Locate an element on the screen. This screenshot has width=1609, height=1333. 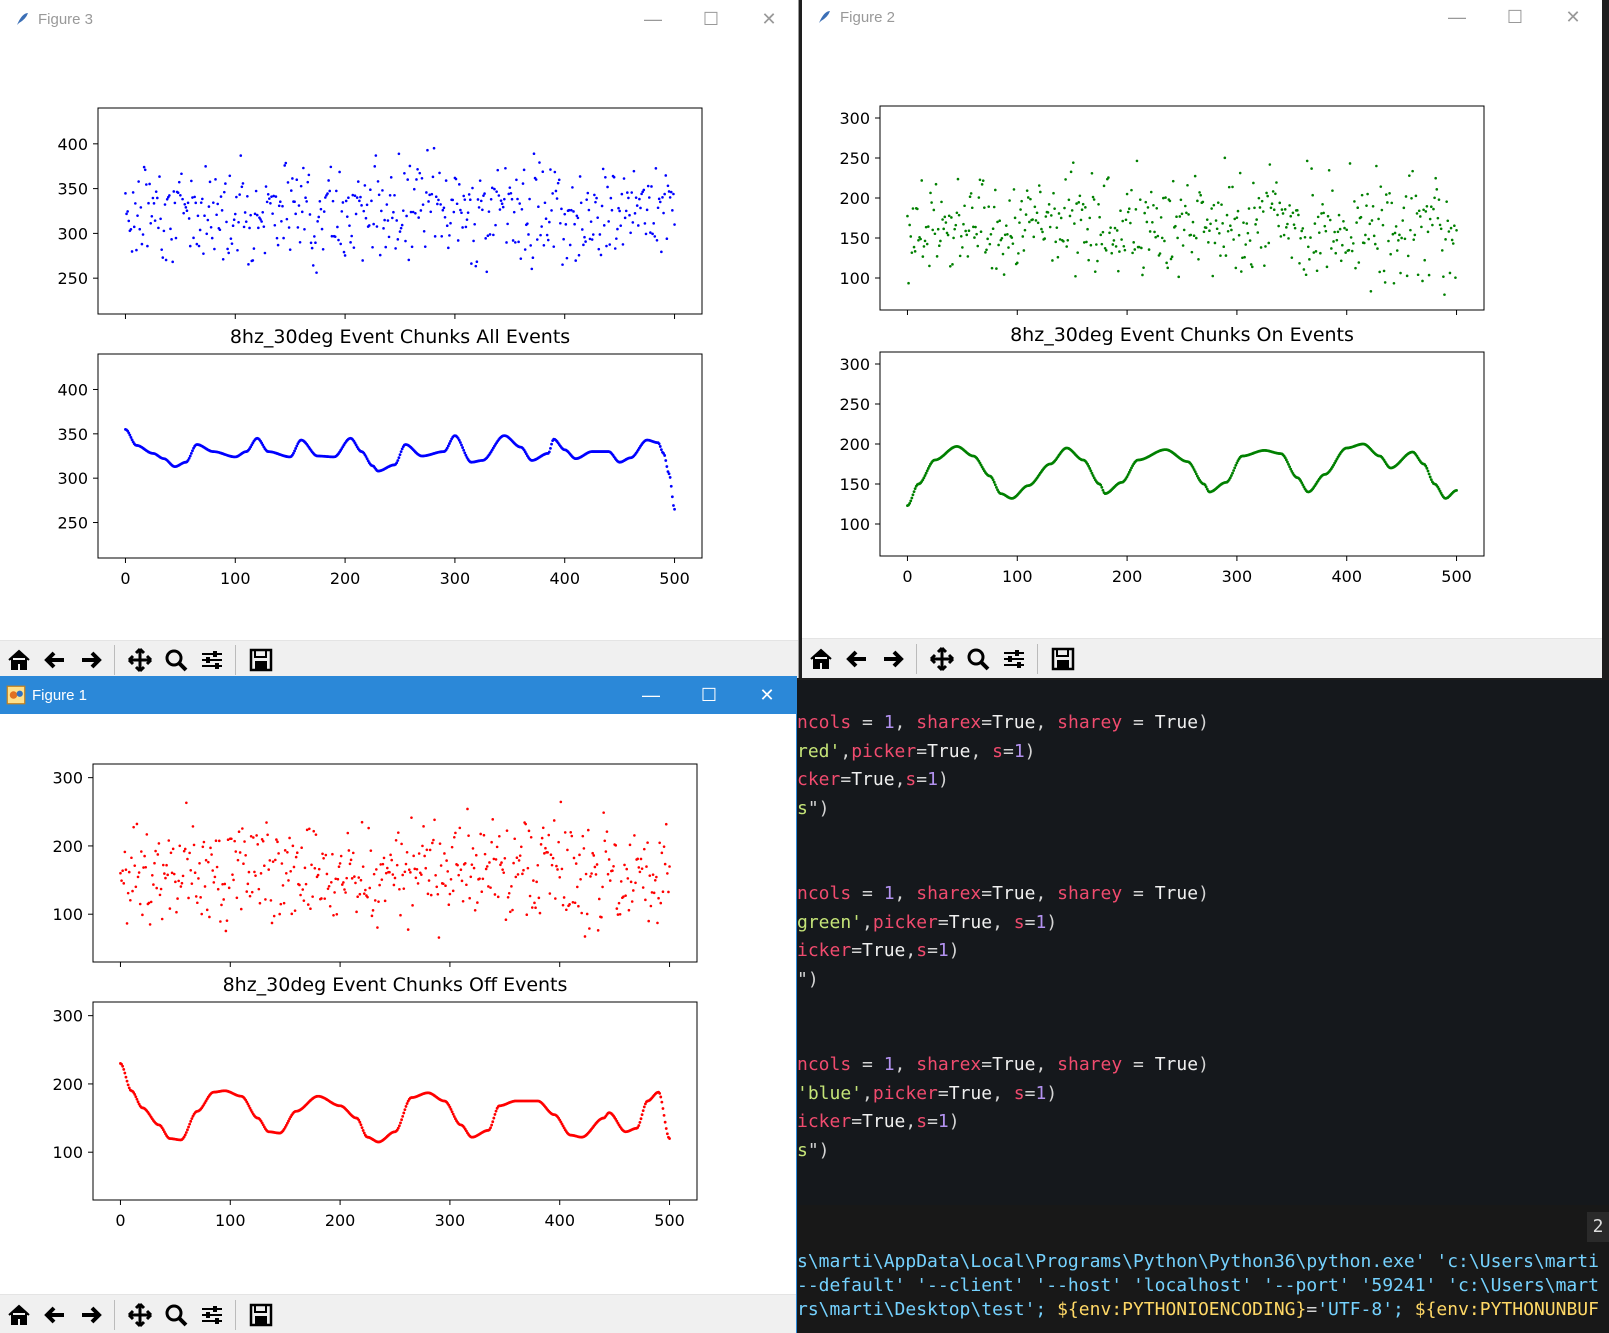
figure-2-titlebar: Figure 2 — ☐ ✕ is located at coordinates (1202, 17).